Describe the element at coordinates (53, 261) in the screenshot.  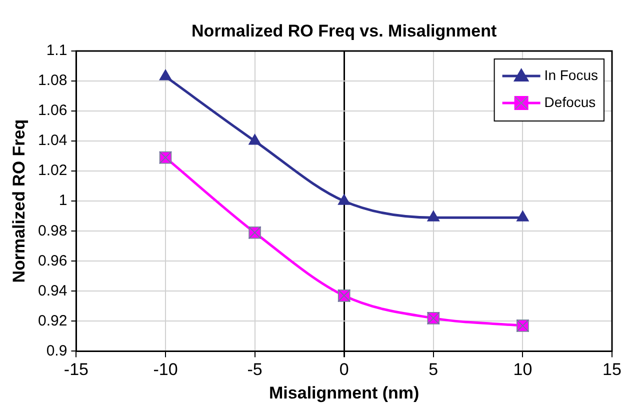
I see `y-tick-label: 0.96` at that location.